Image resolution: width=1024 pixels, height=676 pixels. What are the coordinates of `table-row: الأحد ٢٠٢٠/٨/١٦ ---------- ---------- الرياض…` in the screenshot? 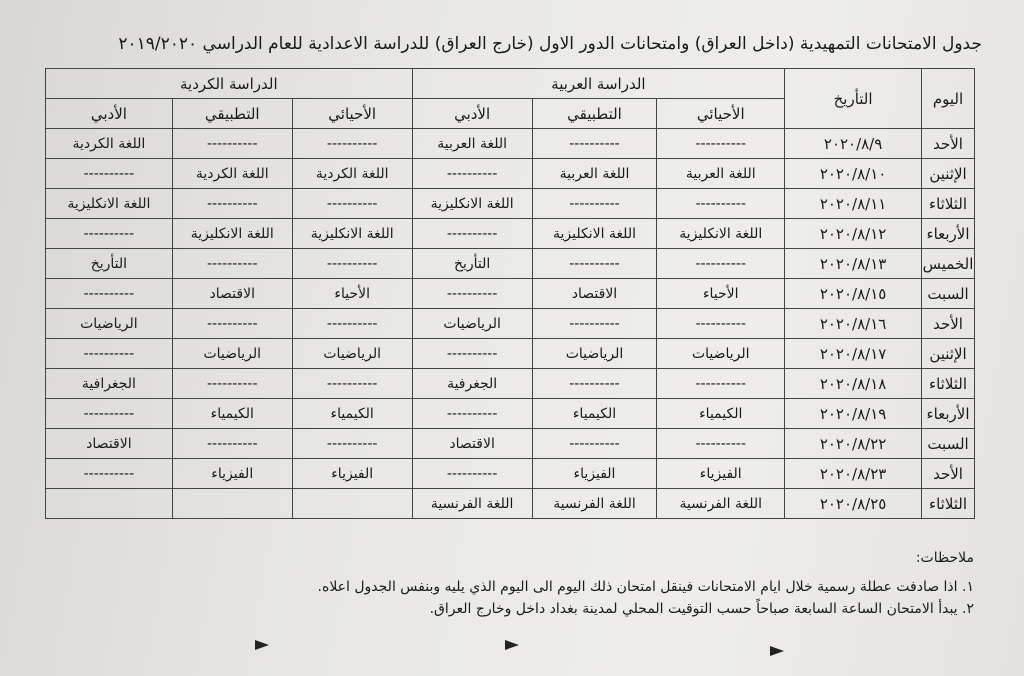 It's located at (510, 323).